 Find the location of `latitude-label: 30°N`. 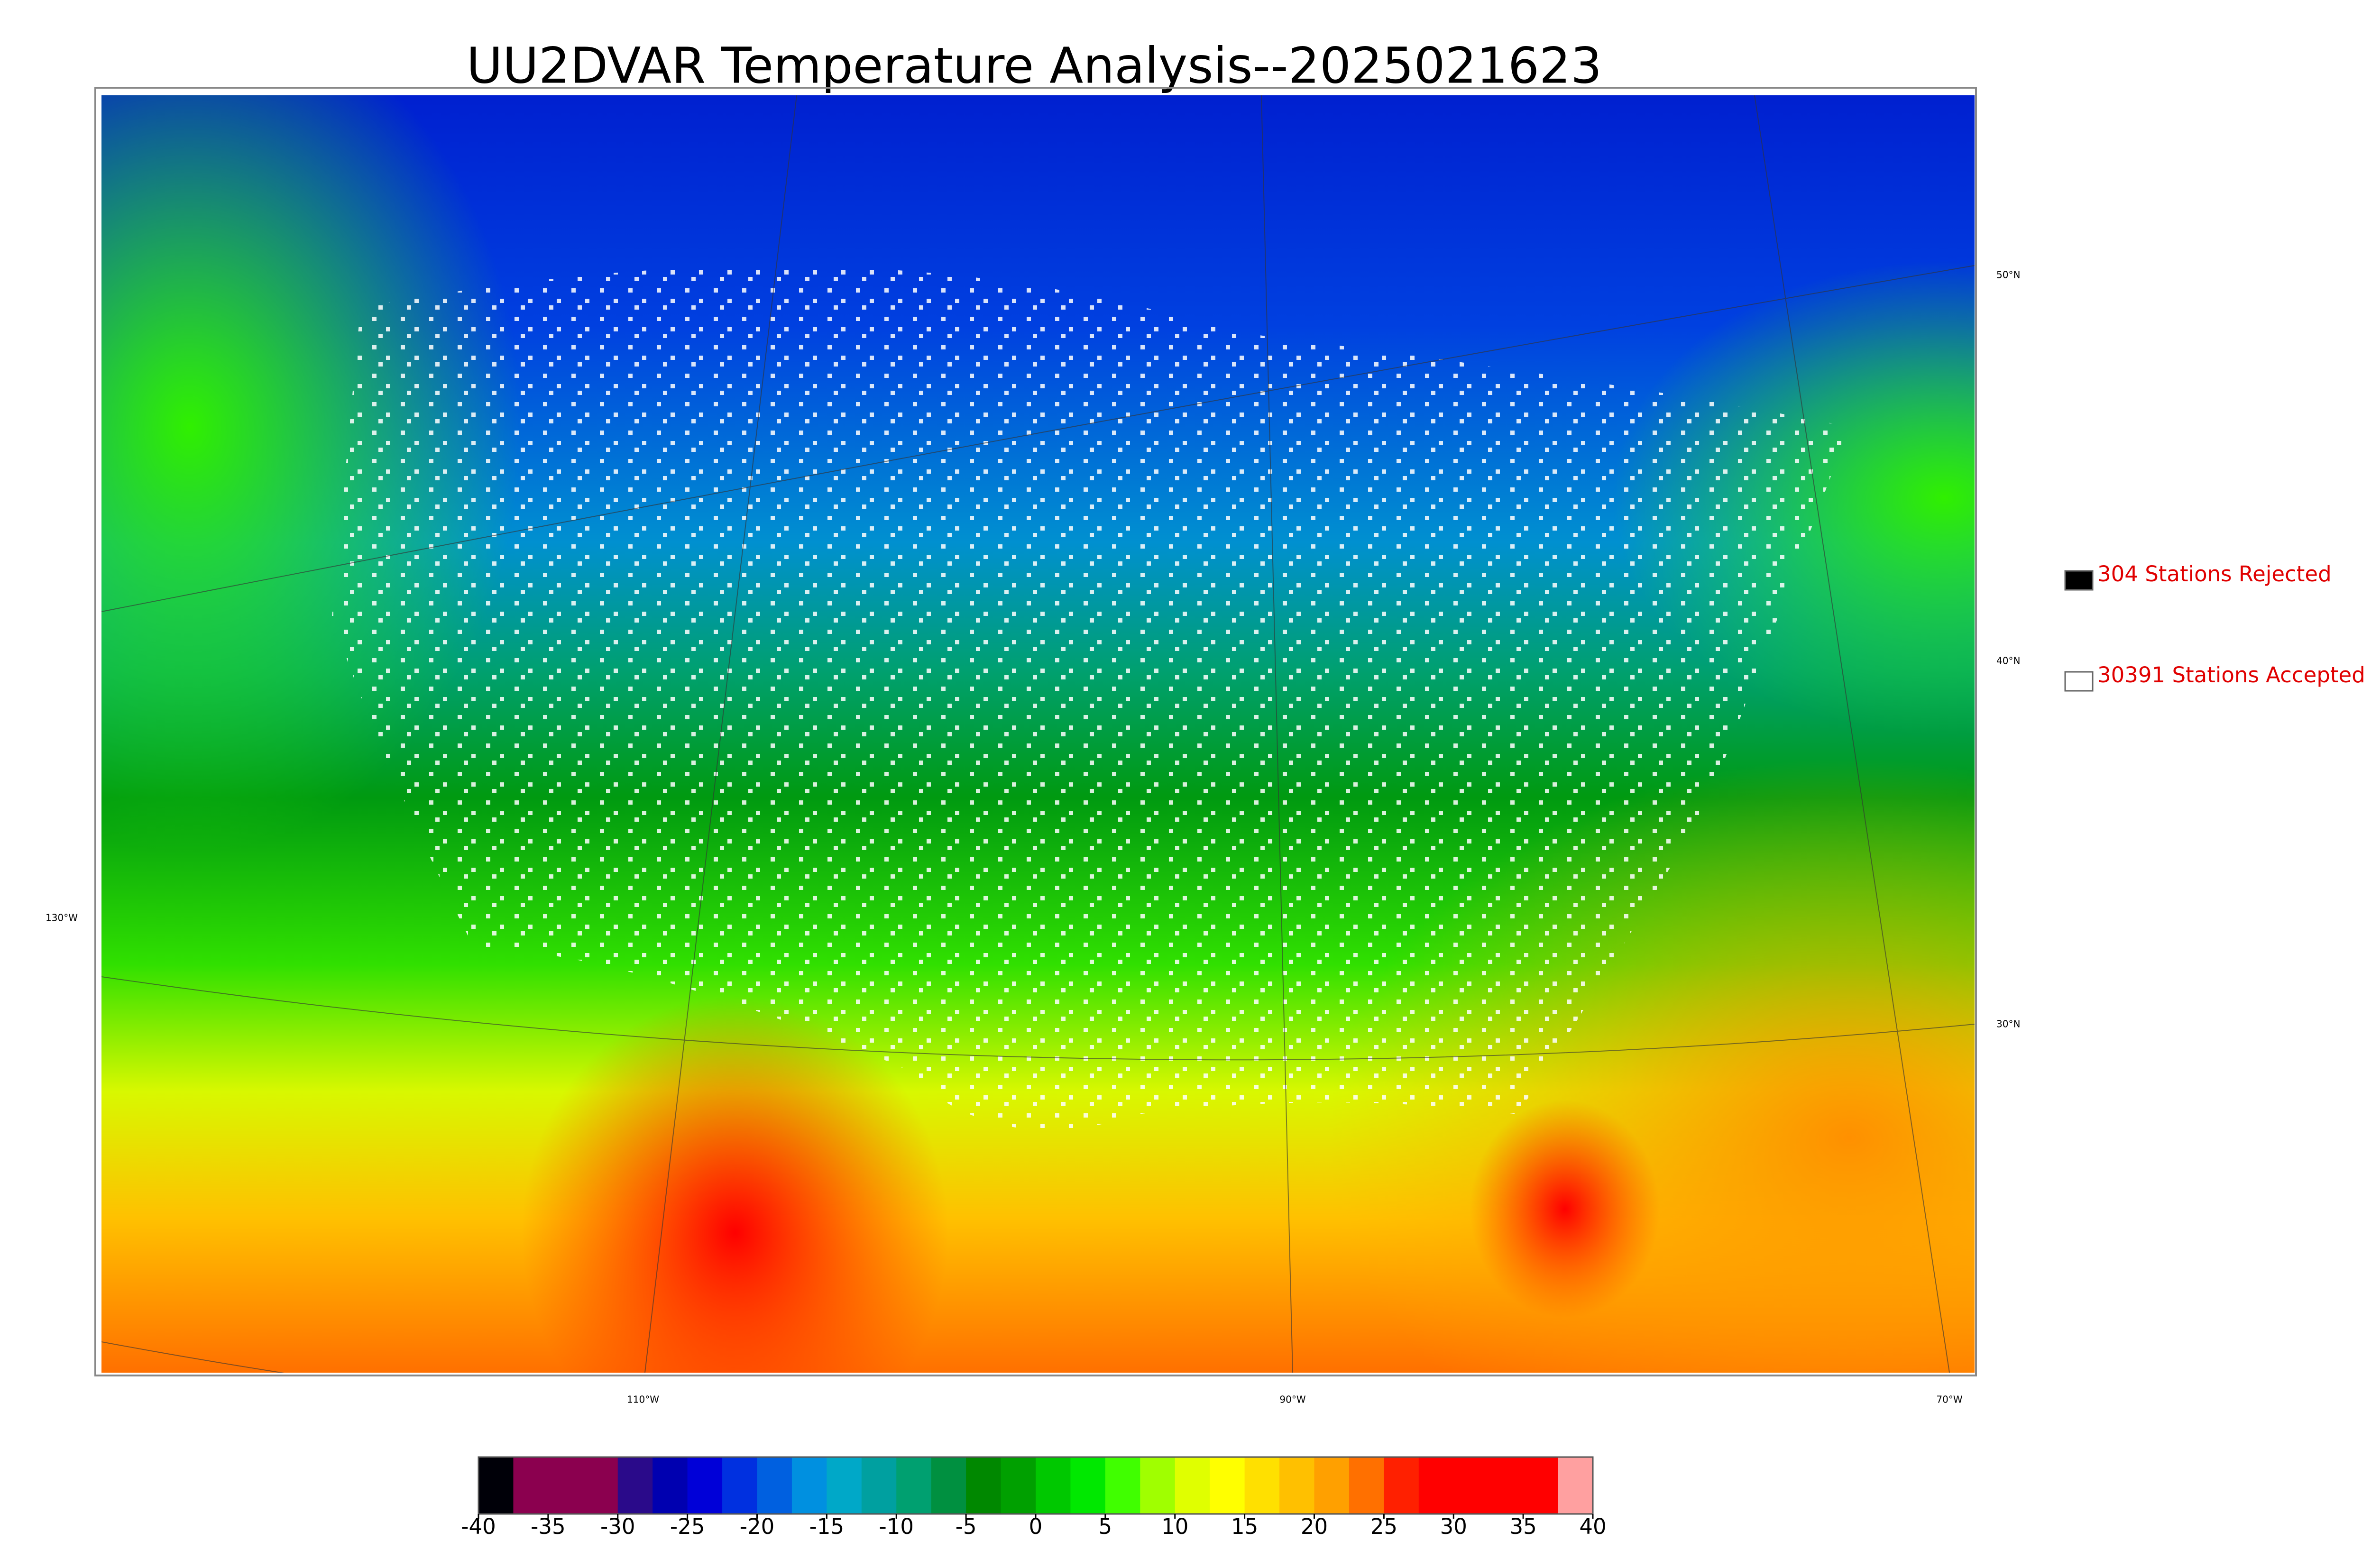

latitude-label: 30°N is located at coordinates (2008, 1024).